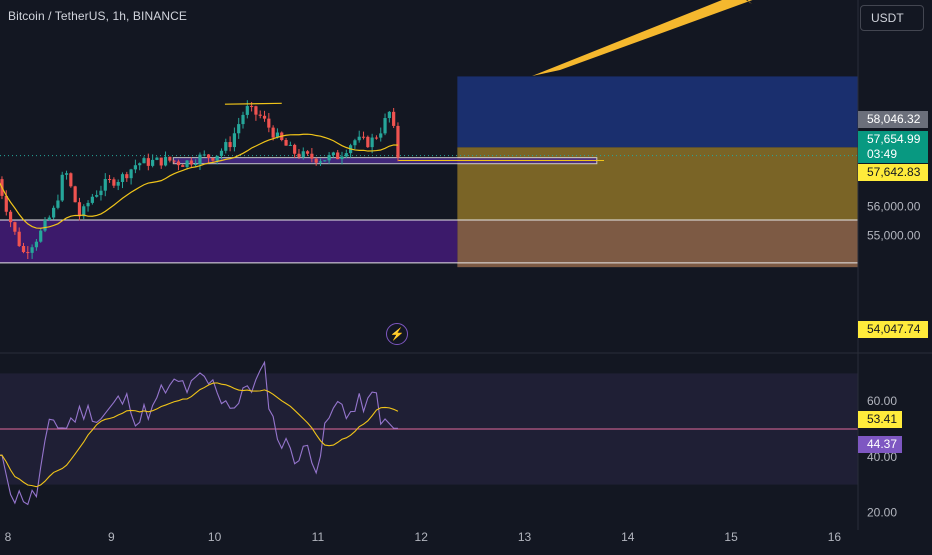  Describe the element at coordinates (657, 244) in the screenshot. I see `zone-brown` at that location.